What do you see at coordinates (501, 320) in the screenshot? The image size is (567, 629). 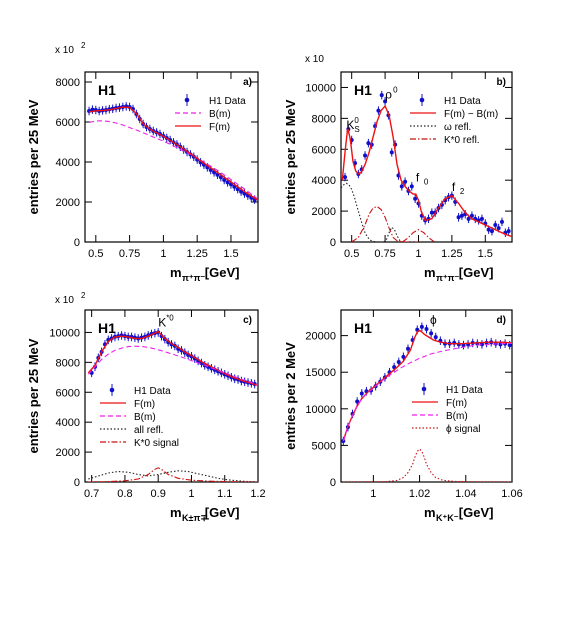 I see `panel-label: d)` at bounding box center [501, 320].